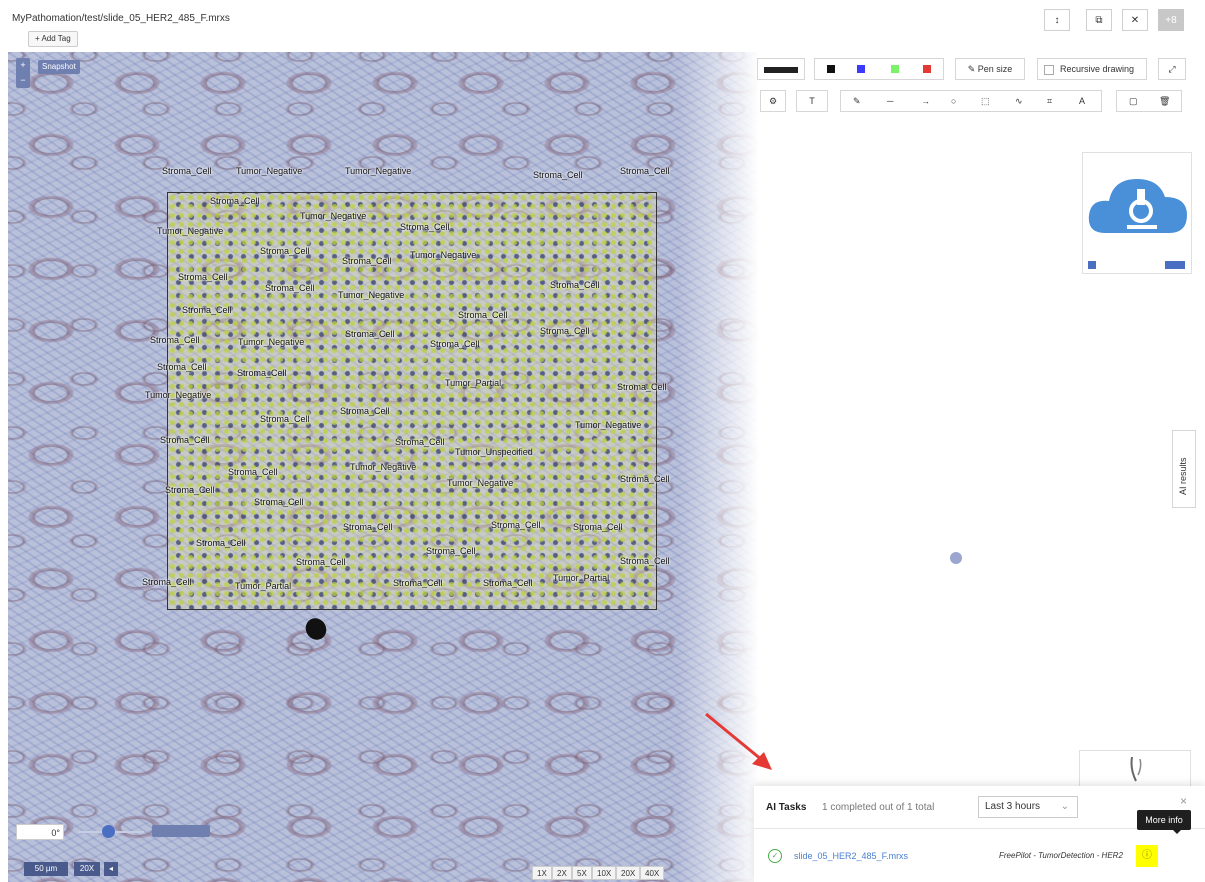 This screenshot has height=882, width=1205. Describe the element at coordinates (1175, 265) in the screenshot. I see `thumbnail-nav-icon` at that location.